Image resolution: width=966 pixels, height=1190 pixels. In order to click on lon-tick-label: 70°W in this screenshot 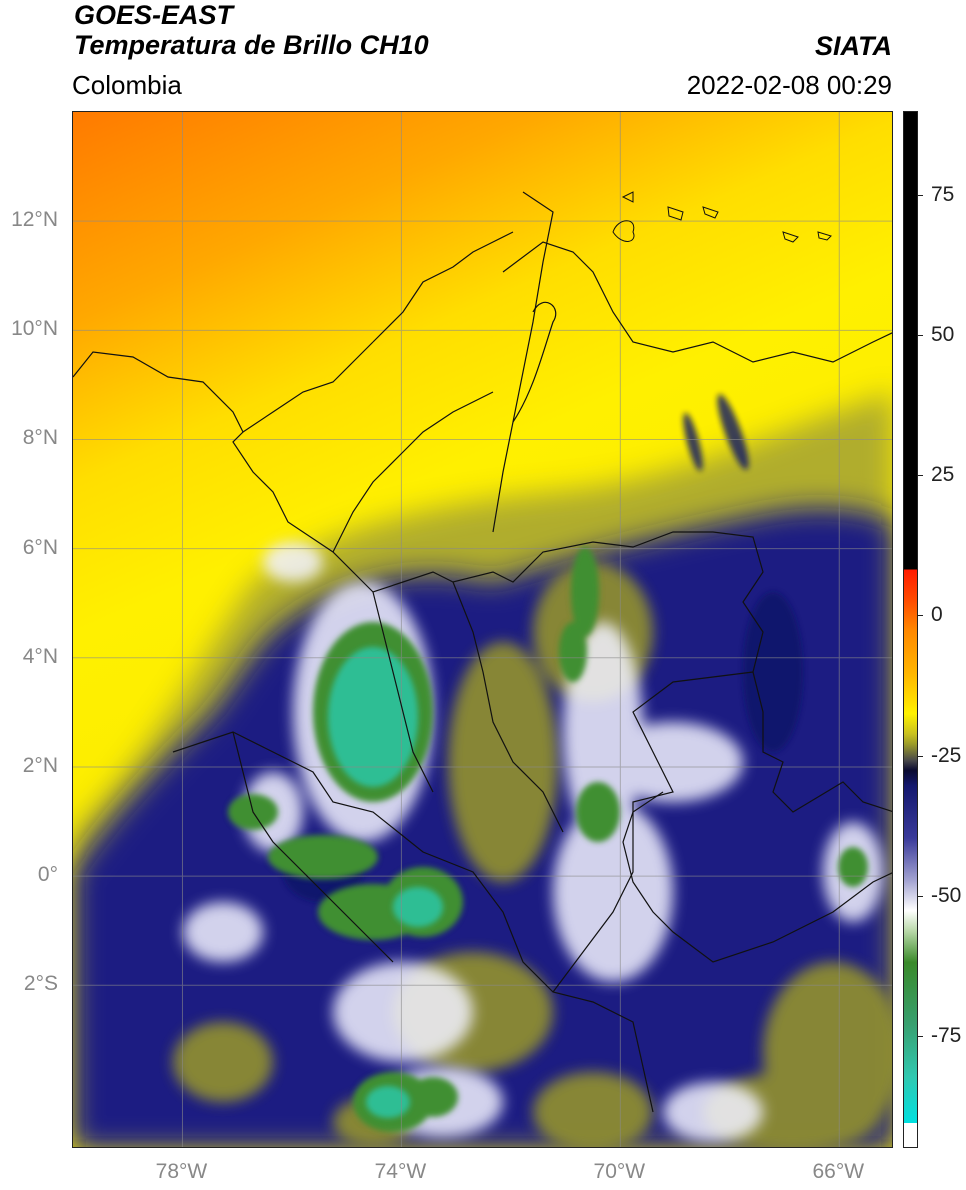, I will do `click(619, 1171)`.